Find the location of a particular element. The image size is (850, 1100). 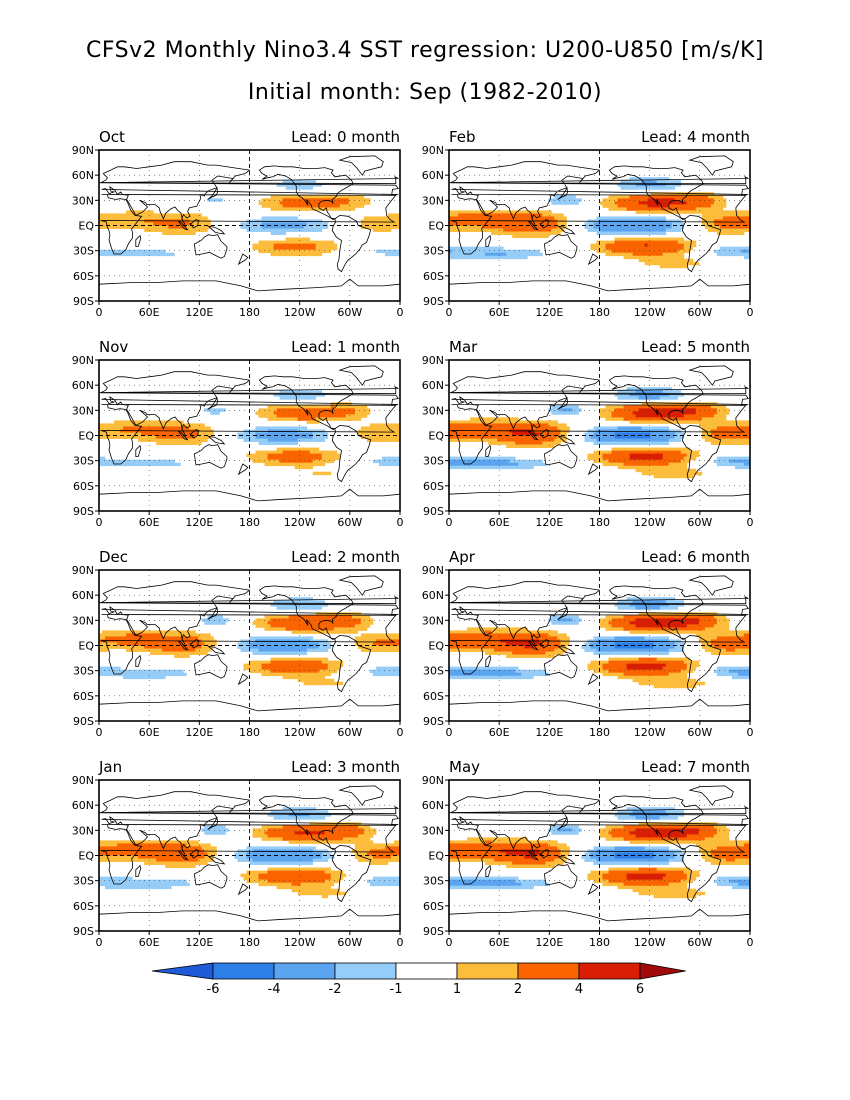

panel-month-label: May is located at coordinates (464, 767).